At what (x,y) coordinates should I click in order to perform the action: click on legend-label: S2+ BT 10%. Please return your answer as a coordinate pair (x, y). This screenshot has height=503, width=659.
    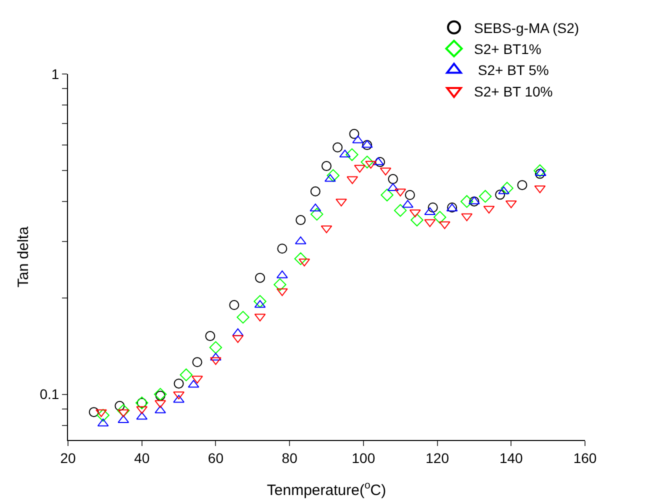
    Looking at the image, I should click on (513, 91).